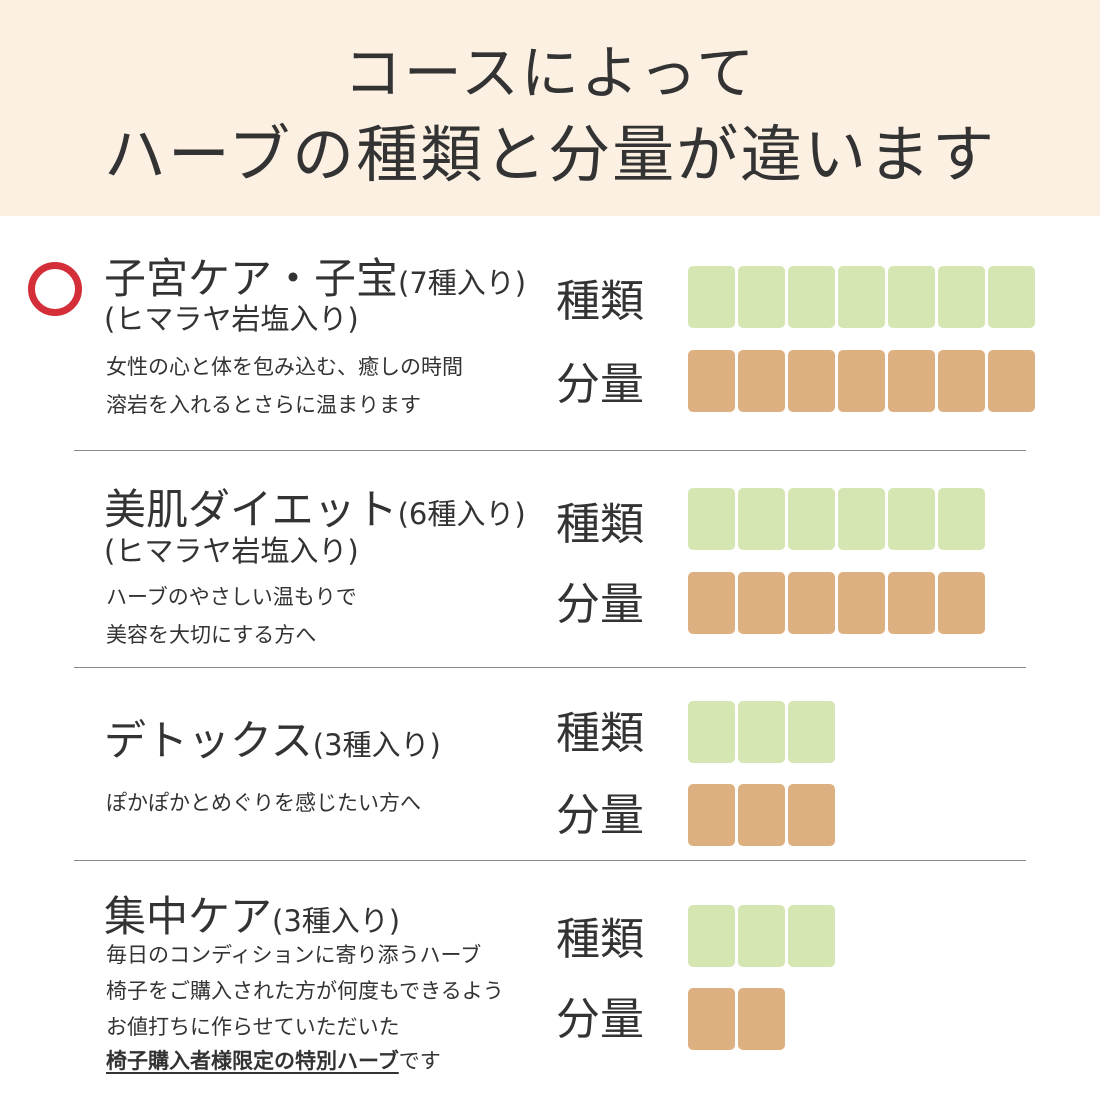  What do you see at coordinates (461, 514) in the screenshot?
I see `course-count: (6種入り)` at bounding box center [461, 514].